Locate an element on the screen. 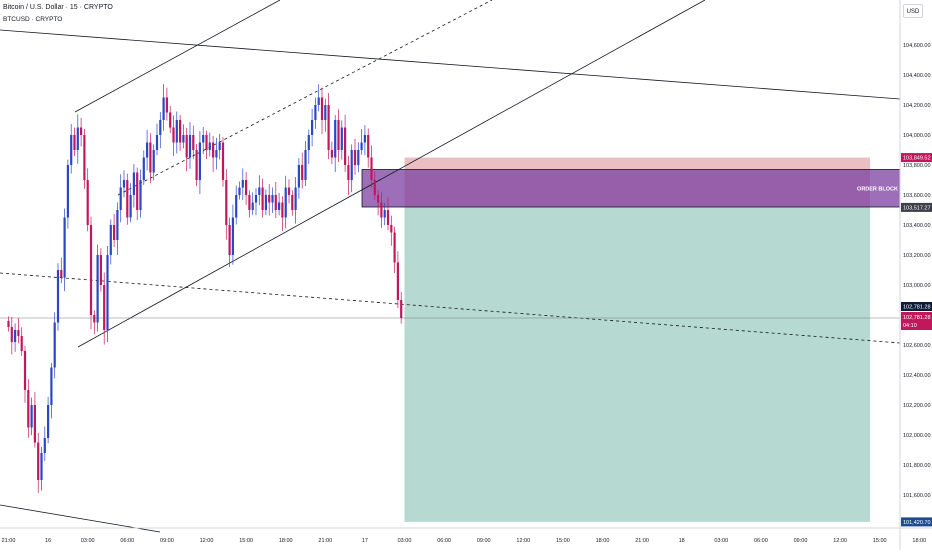 The height and width of the screenshot is (555, 932). channel-mid-dashed-line is located at coordinates (305, 98).